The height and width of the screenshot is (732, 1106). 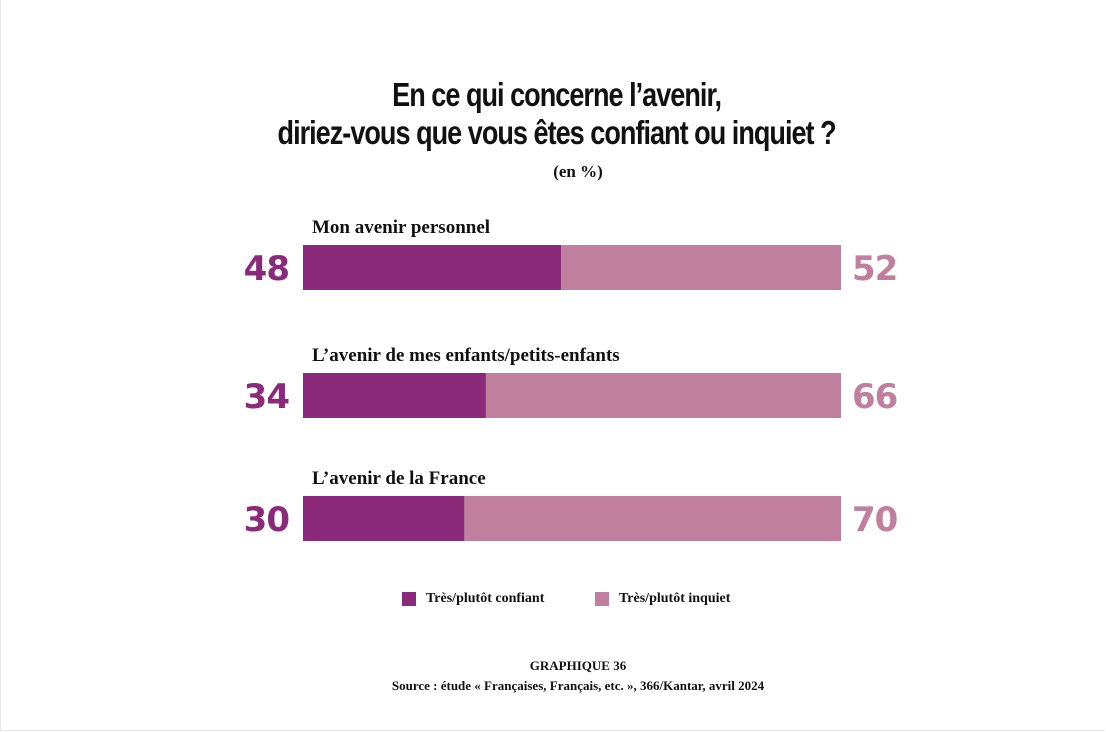 What do you see at coordinates (874, 397) in the screenshot?
I see `value-label-inquiet: 66` at bounding box center [874, 397].